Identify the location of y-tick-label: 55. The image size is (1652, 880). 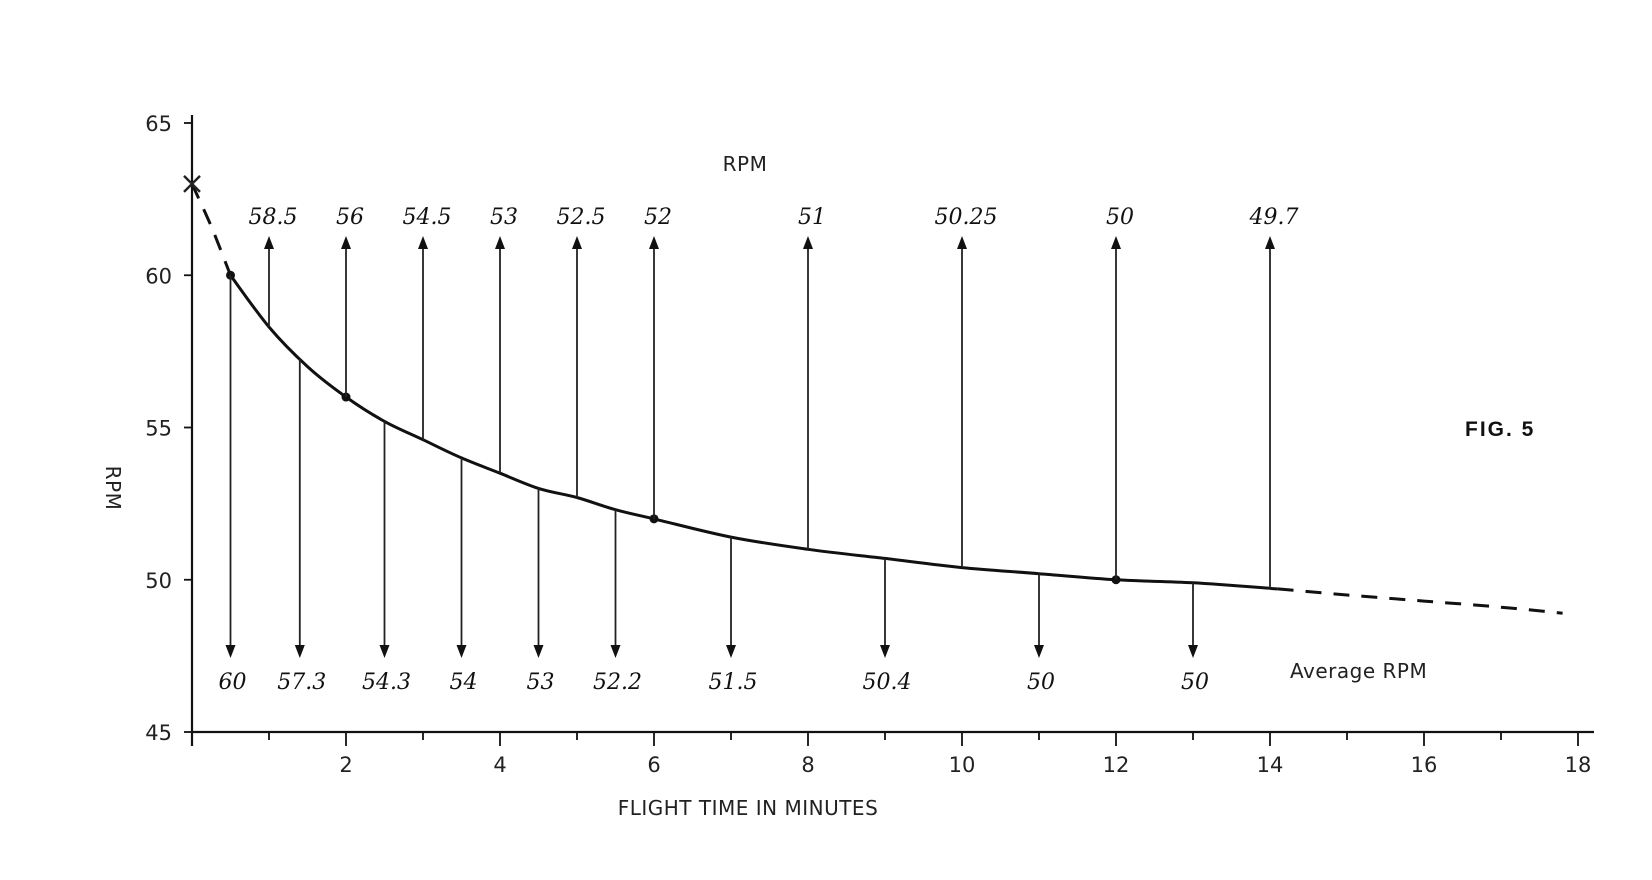
(158, 429).